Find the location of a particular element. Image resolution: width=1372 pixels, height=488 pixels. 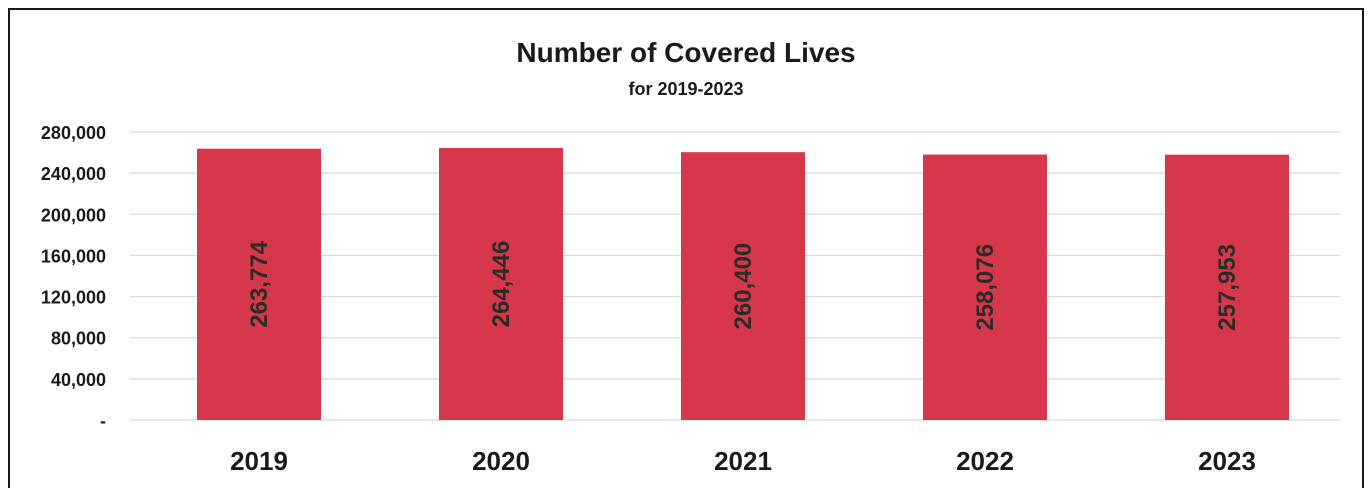

data-label: 260,400 is located at coordinates (743, 286).